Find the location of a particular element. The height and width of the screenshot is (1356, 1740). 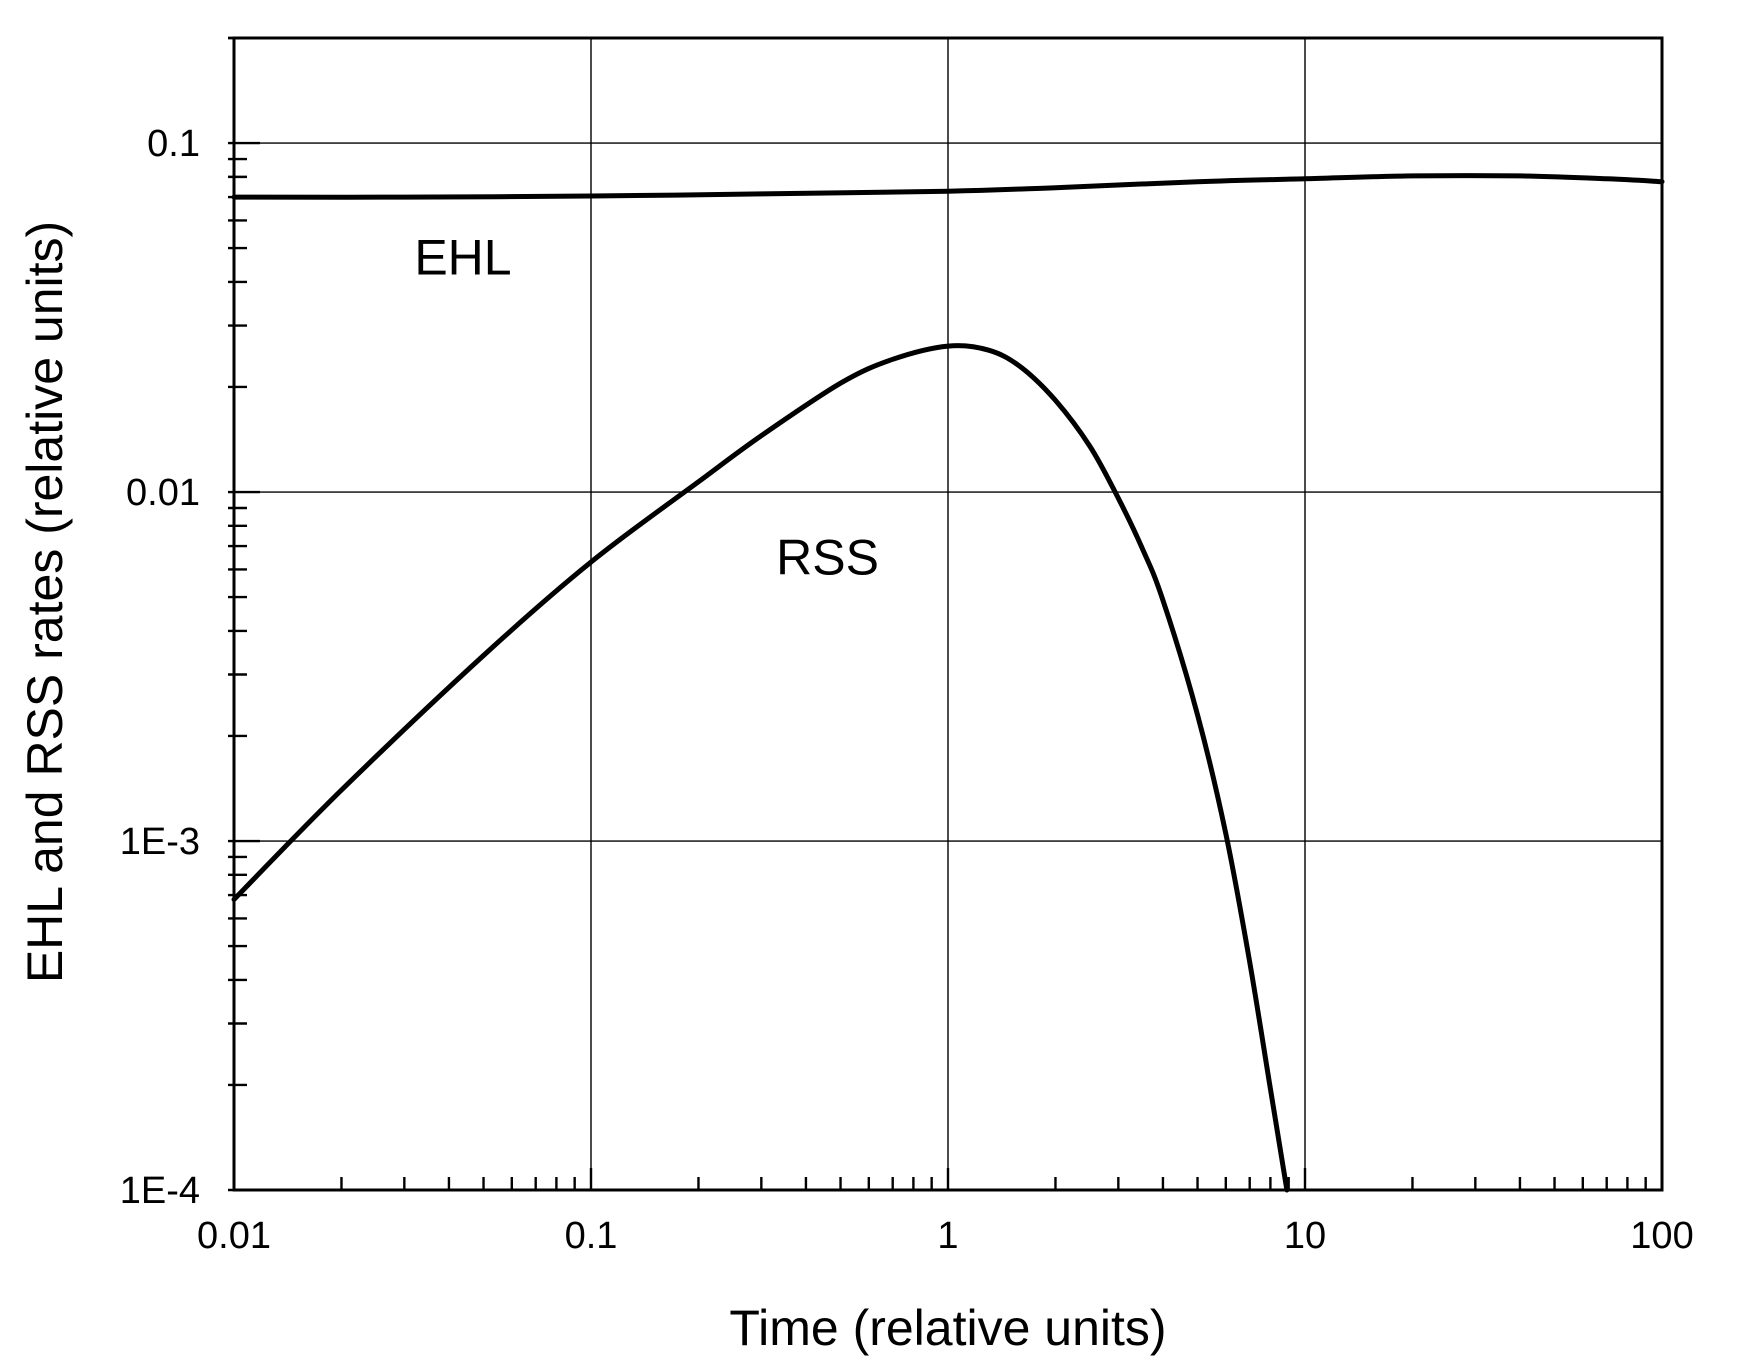

series-line-ehl is located at coordinates (948, 186).